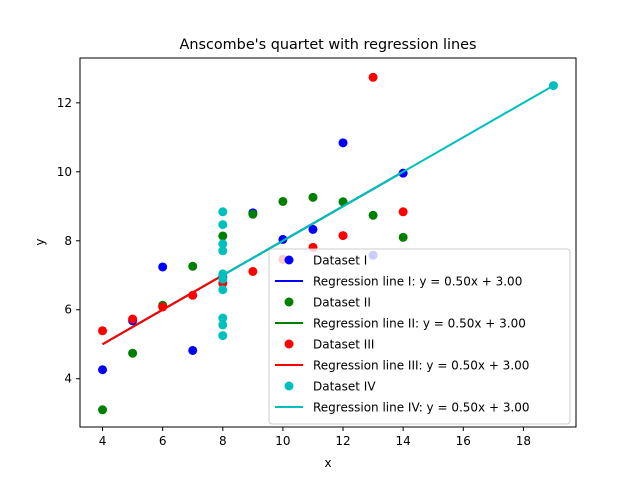 Image resolution: width=640 pixels, height=484 pixels. I want to click on legend-label-s1: Regression line I: y = 0.50x + 3.00, so click(417, 282).